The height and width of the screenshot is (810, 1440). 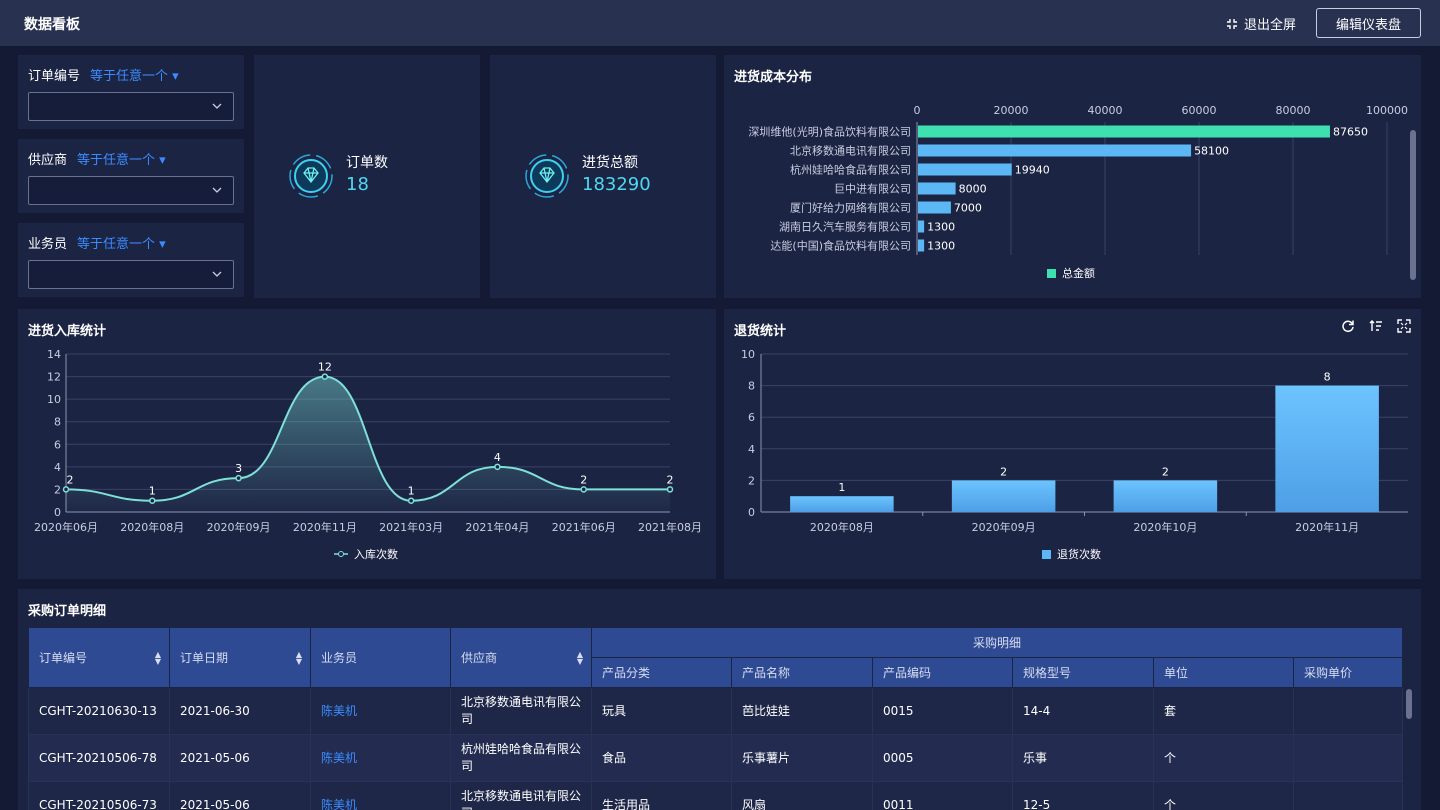 What do you see at coordinates (1261, 23) in the screenshot?
I see `exit-fullscreen-button: 退出全屏` at bounding box center [1261, 23].